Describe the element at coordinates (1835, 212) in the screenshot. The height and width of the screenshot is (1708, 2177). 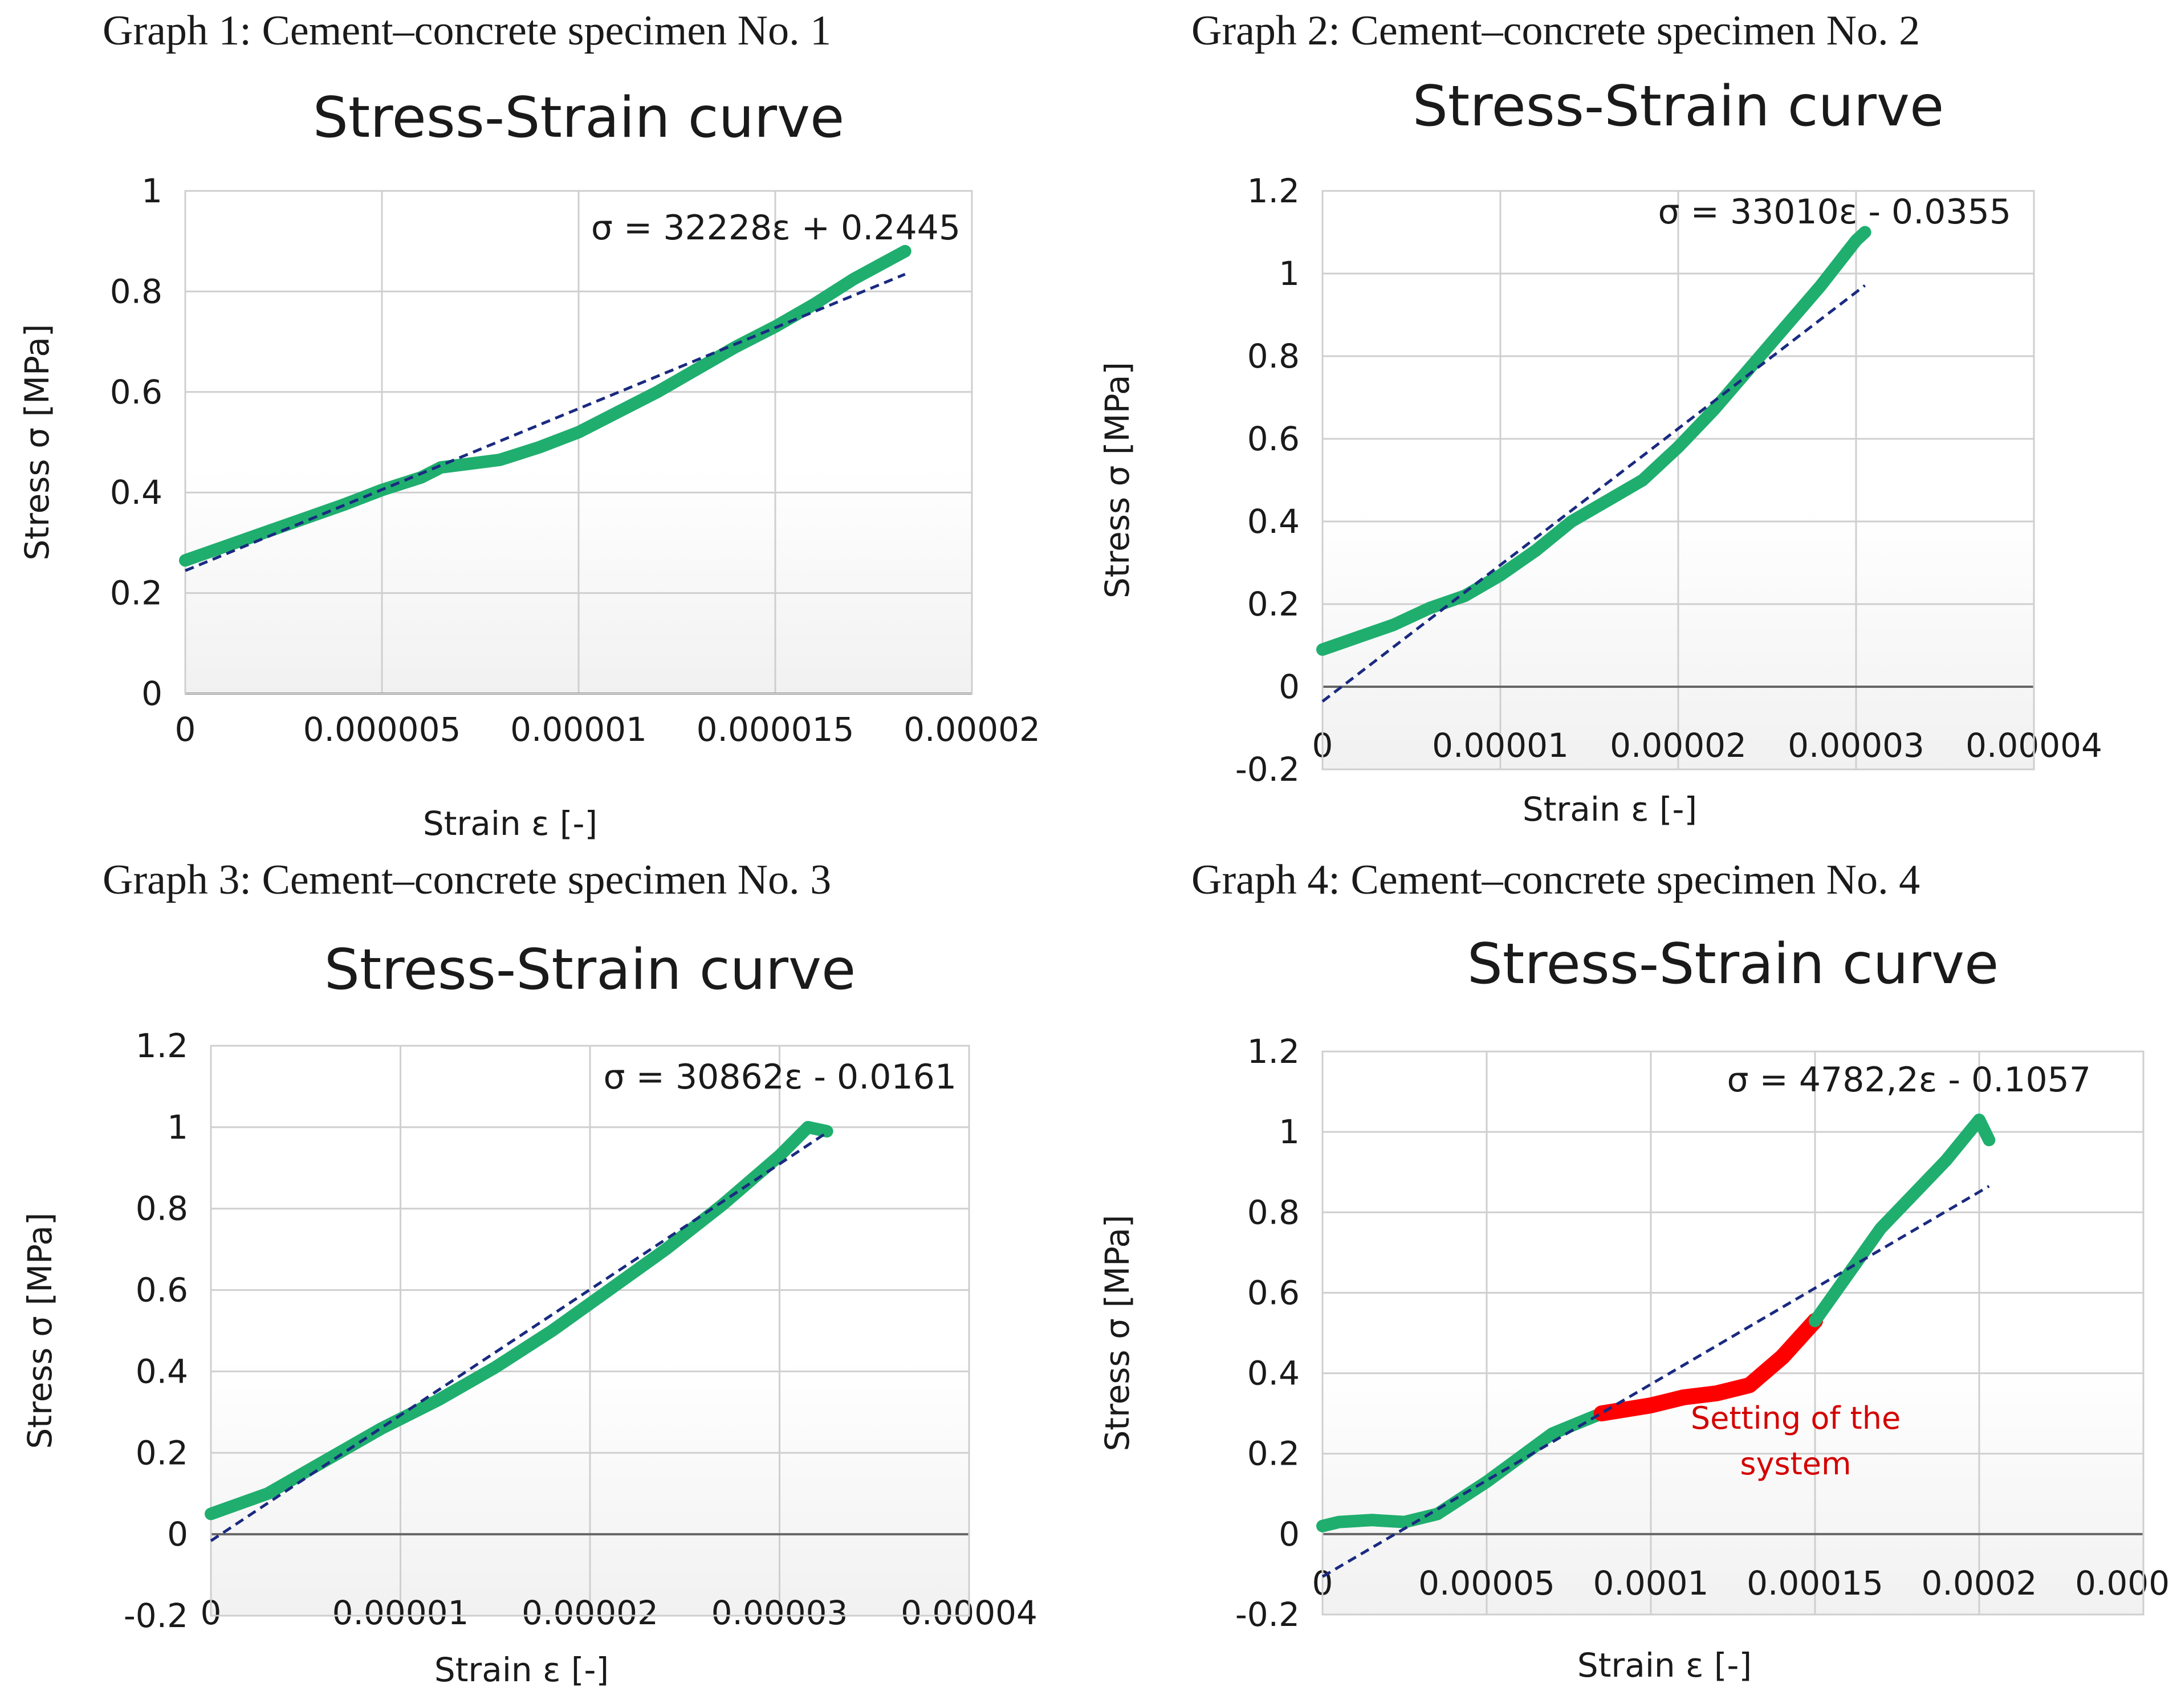
I see `trendline-equation: σ = 33010ε - 0.0355` at that location.